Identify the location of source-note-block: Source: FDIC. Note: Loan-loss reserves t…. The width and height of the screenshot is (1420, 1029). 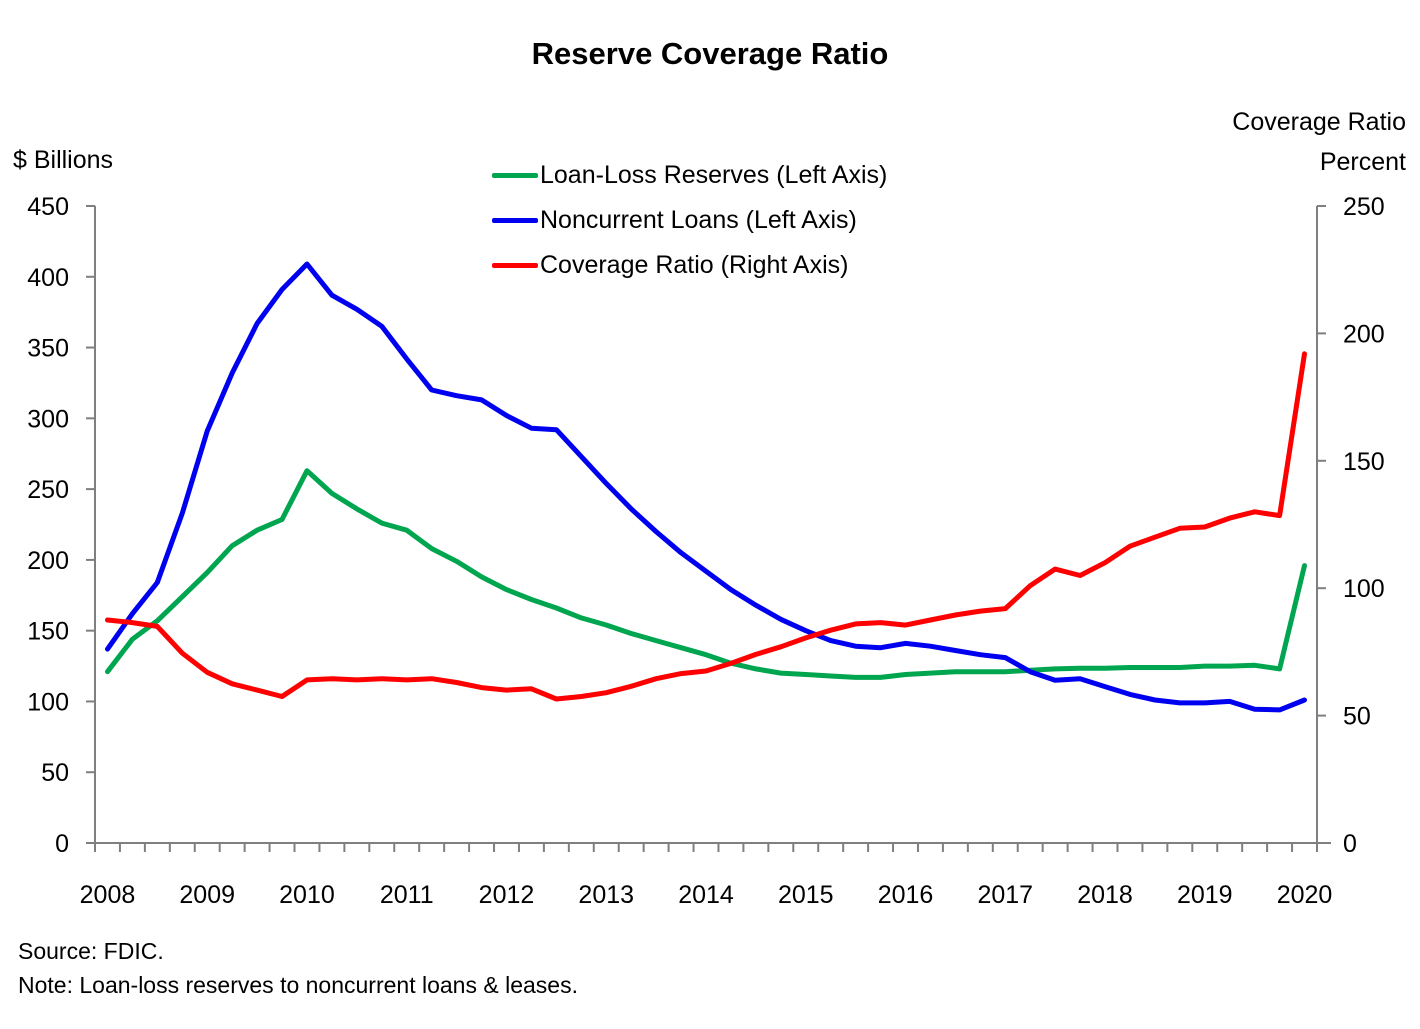
(298, 968).